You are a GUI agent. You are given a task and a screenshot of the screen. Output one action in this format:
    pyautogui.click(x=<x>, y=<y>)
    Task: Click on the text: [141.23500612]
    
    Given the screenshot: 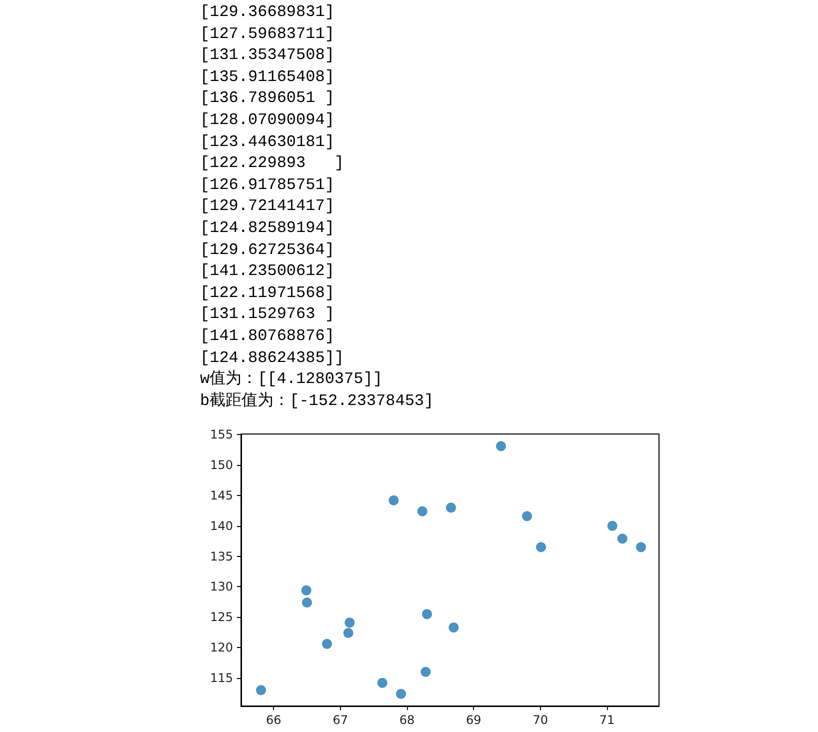 What is the action you would take?
    pyautogui.click(x=268, y=271)
    